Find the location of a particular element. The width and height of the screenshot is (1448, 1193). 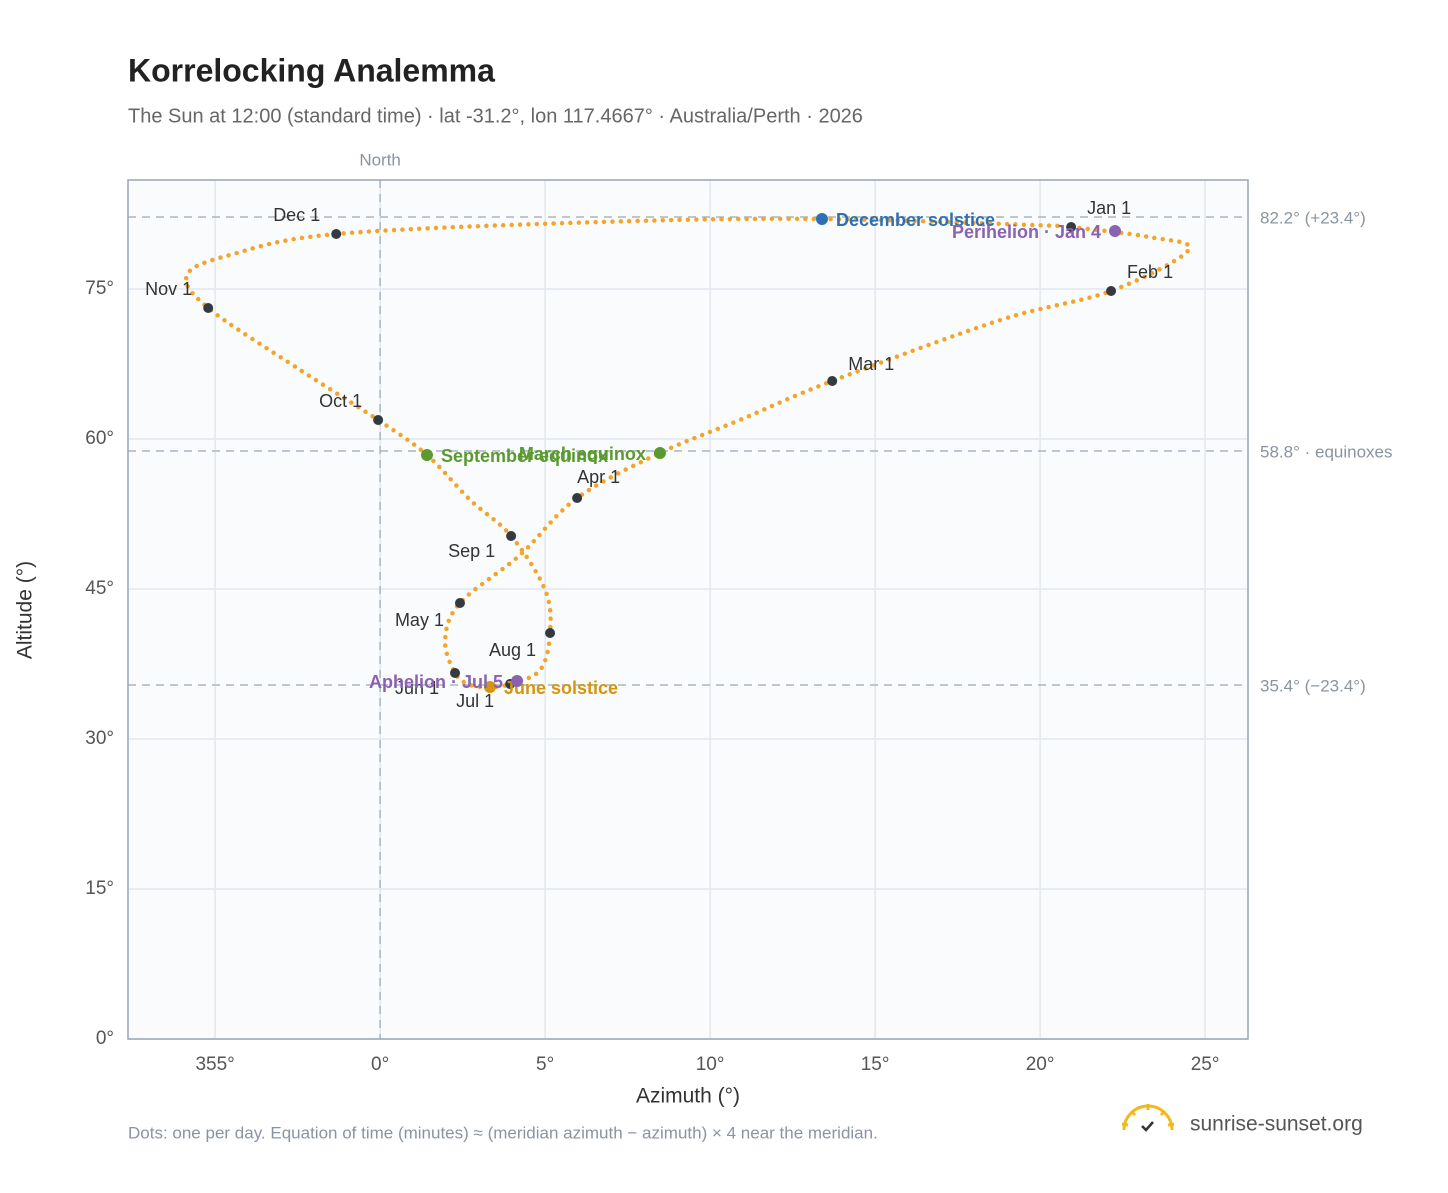

chart-title: Korrelocking Analemma is located at coordinates (311, 70).